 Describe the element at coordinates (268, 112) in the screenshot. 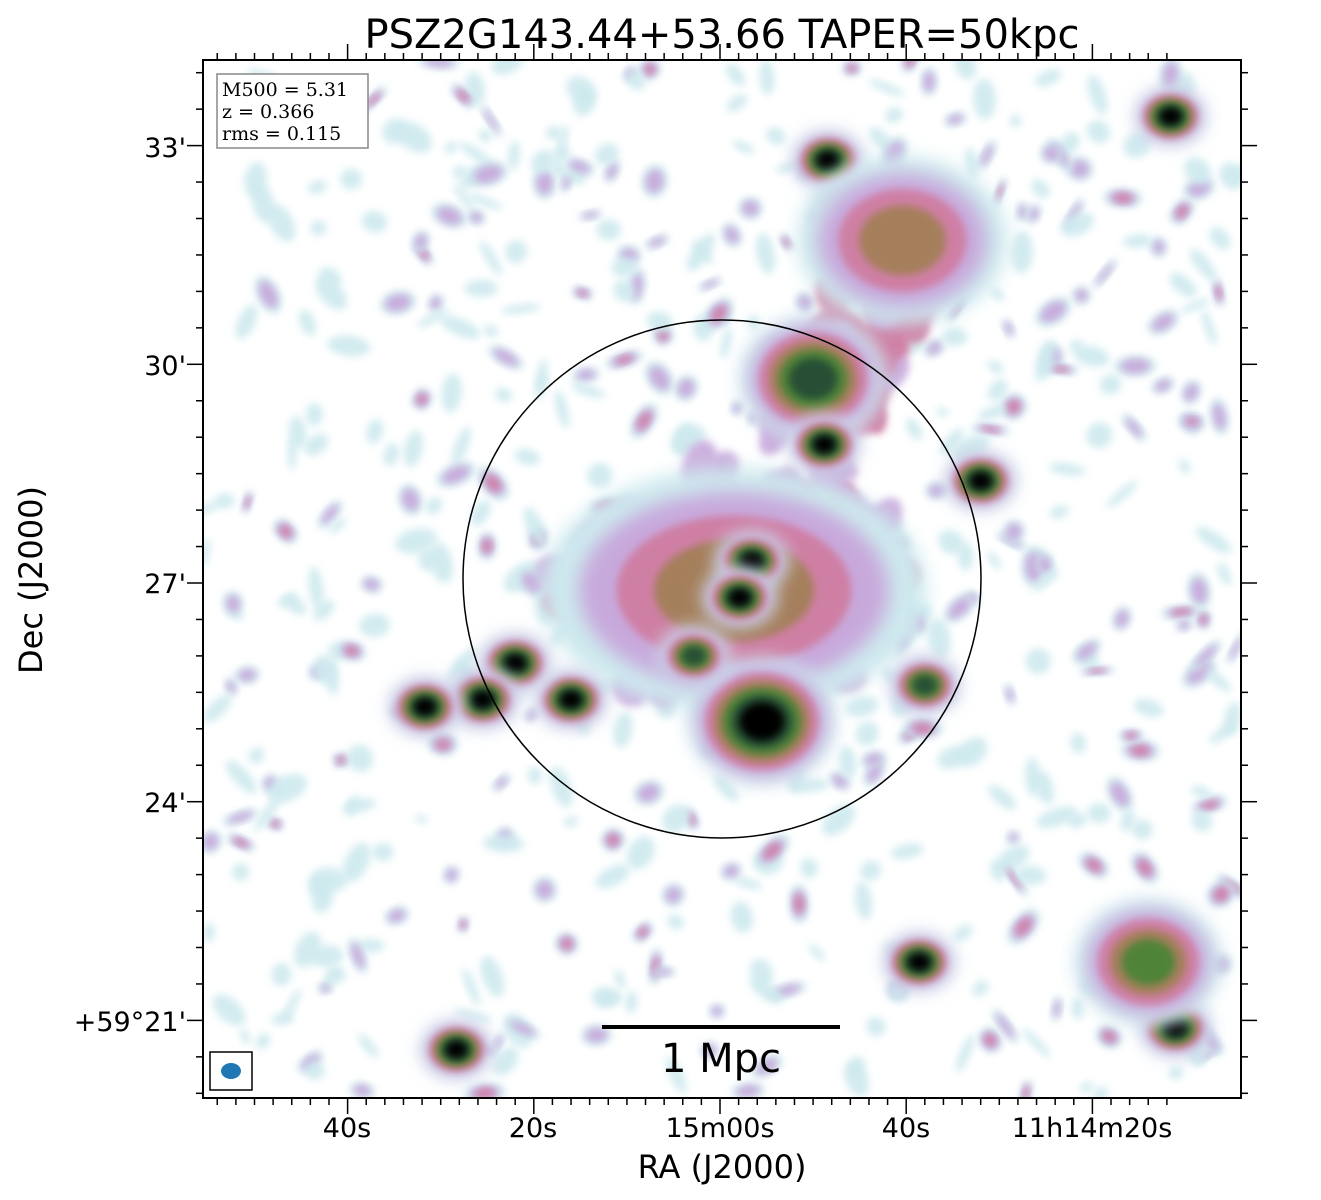

I see `info-redshift: z = 0.366` at that location.